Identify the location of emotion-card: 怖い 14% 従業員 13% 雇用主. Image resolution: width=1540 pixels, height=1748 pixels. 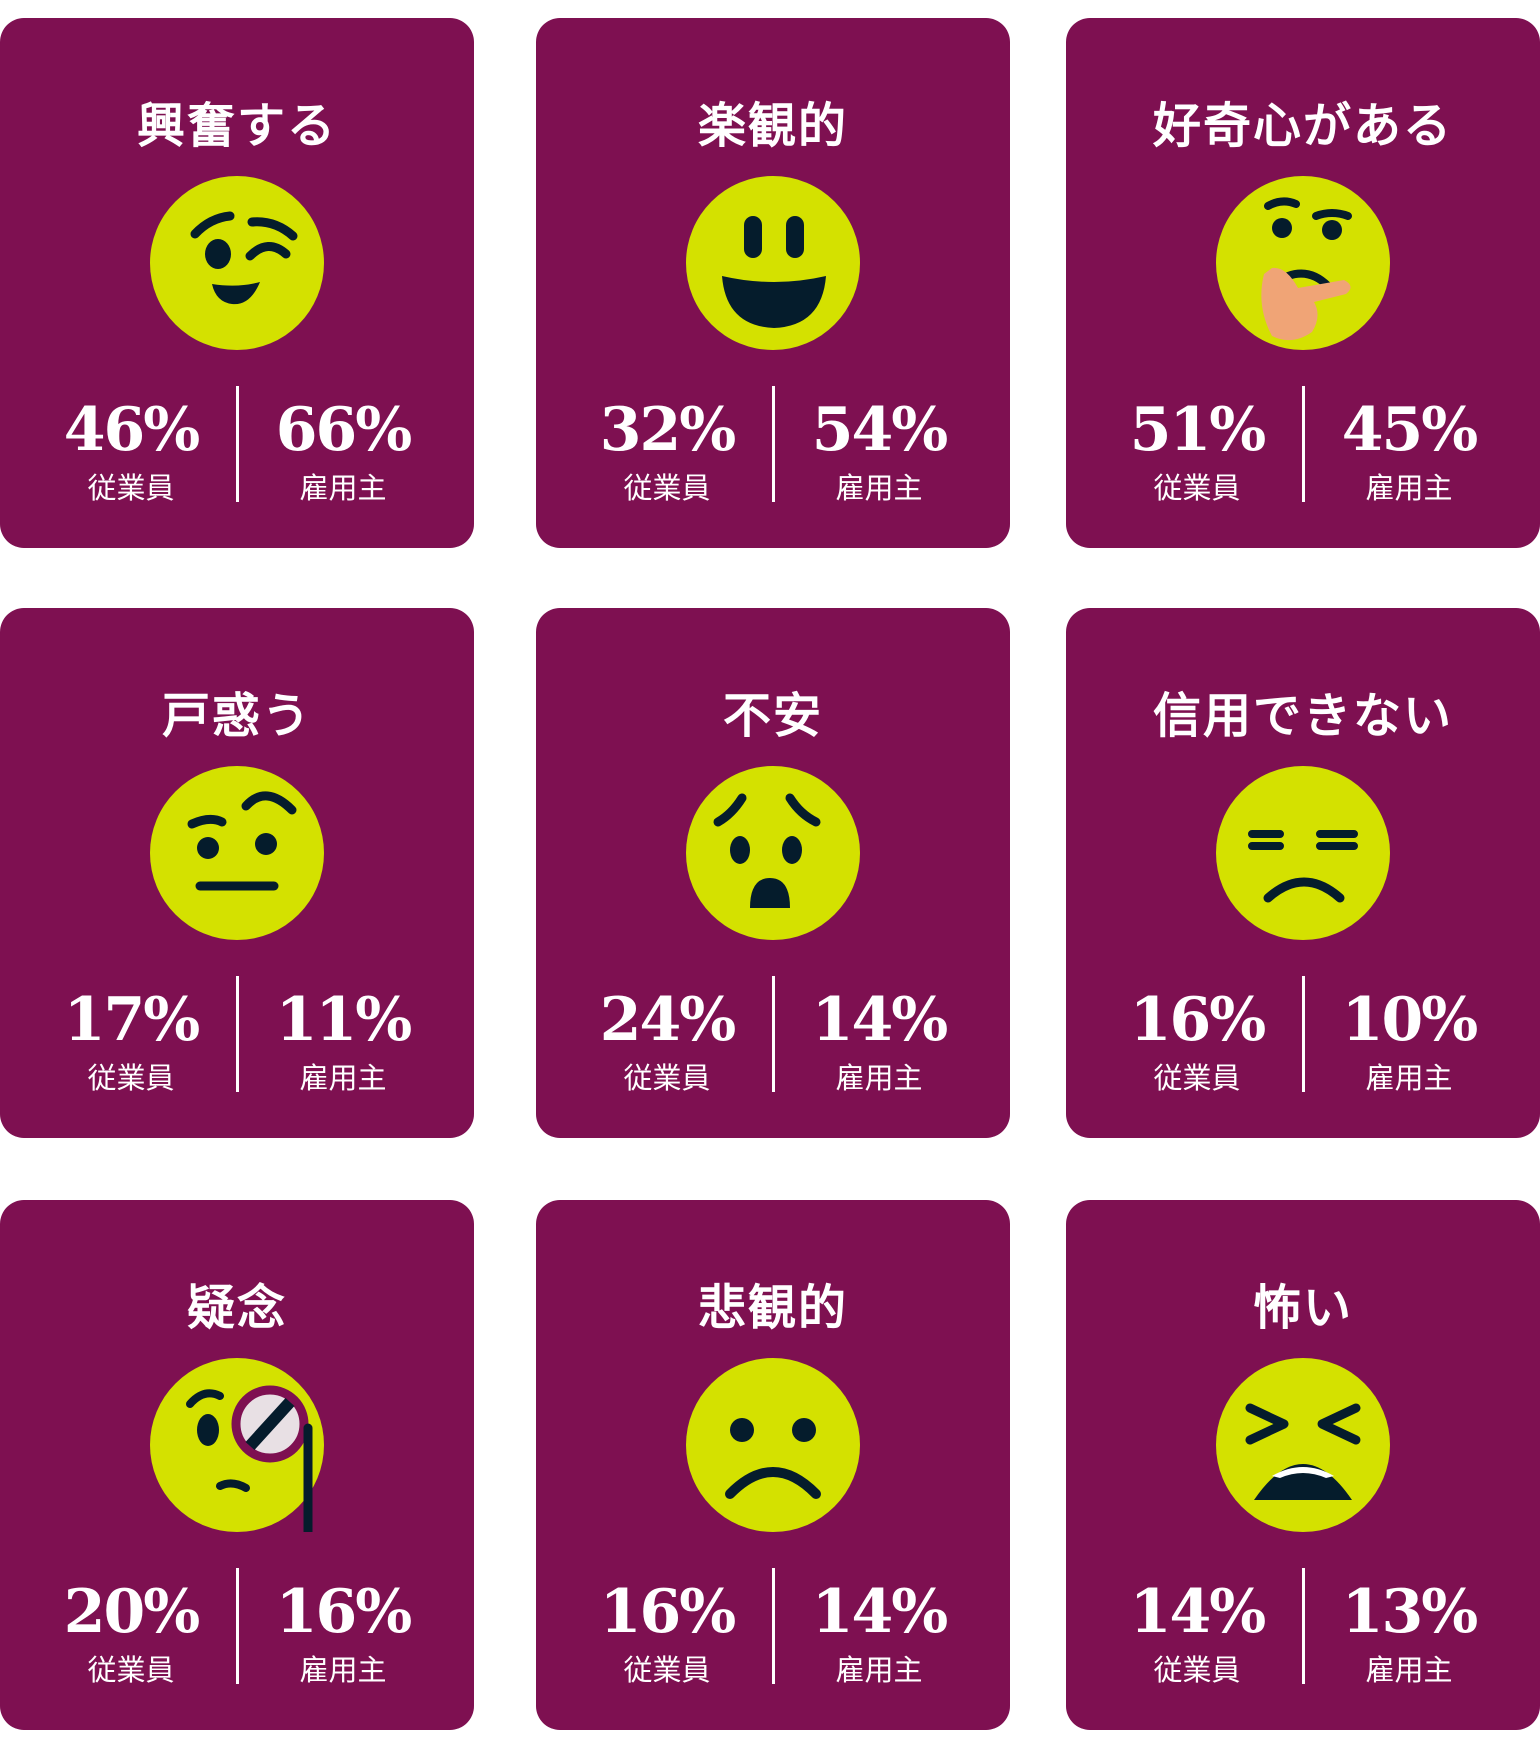
(1303, 1465).